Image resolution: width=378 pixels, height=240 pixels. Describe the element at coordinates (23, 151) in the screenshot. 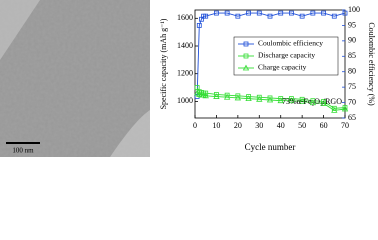

I see `scale-label: 100 nm` at that location.